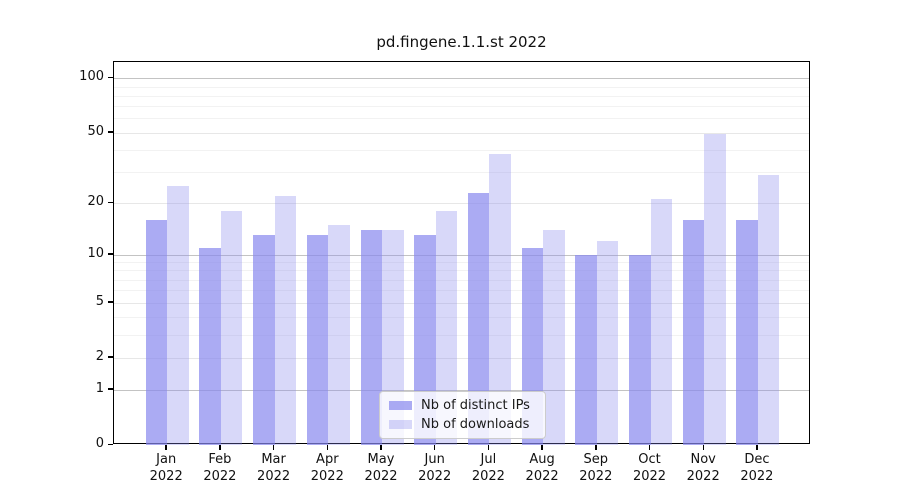  I want to click on legend-item: Nb of distinct IPs, so click(462, 405).